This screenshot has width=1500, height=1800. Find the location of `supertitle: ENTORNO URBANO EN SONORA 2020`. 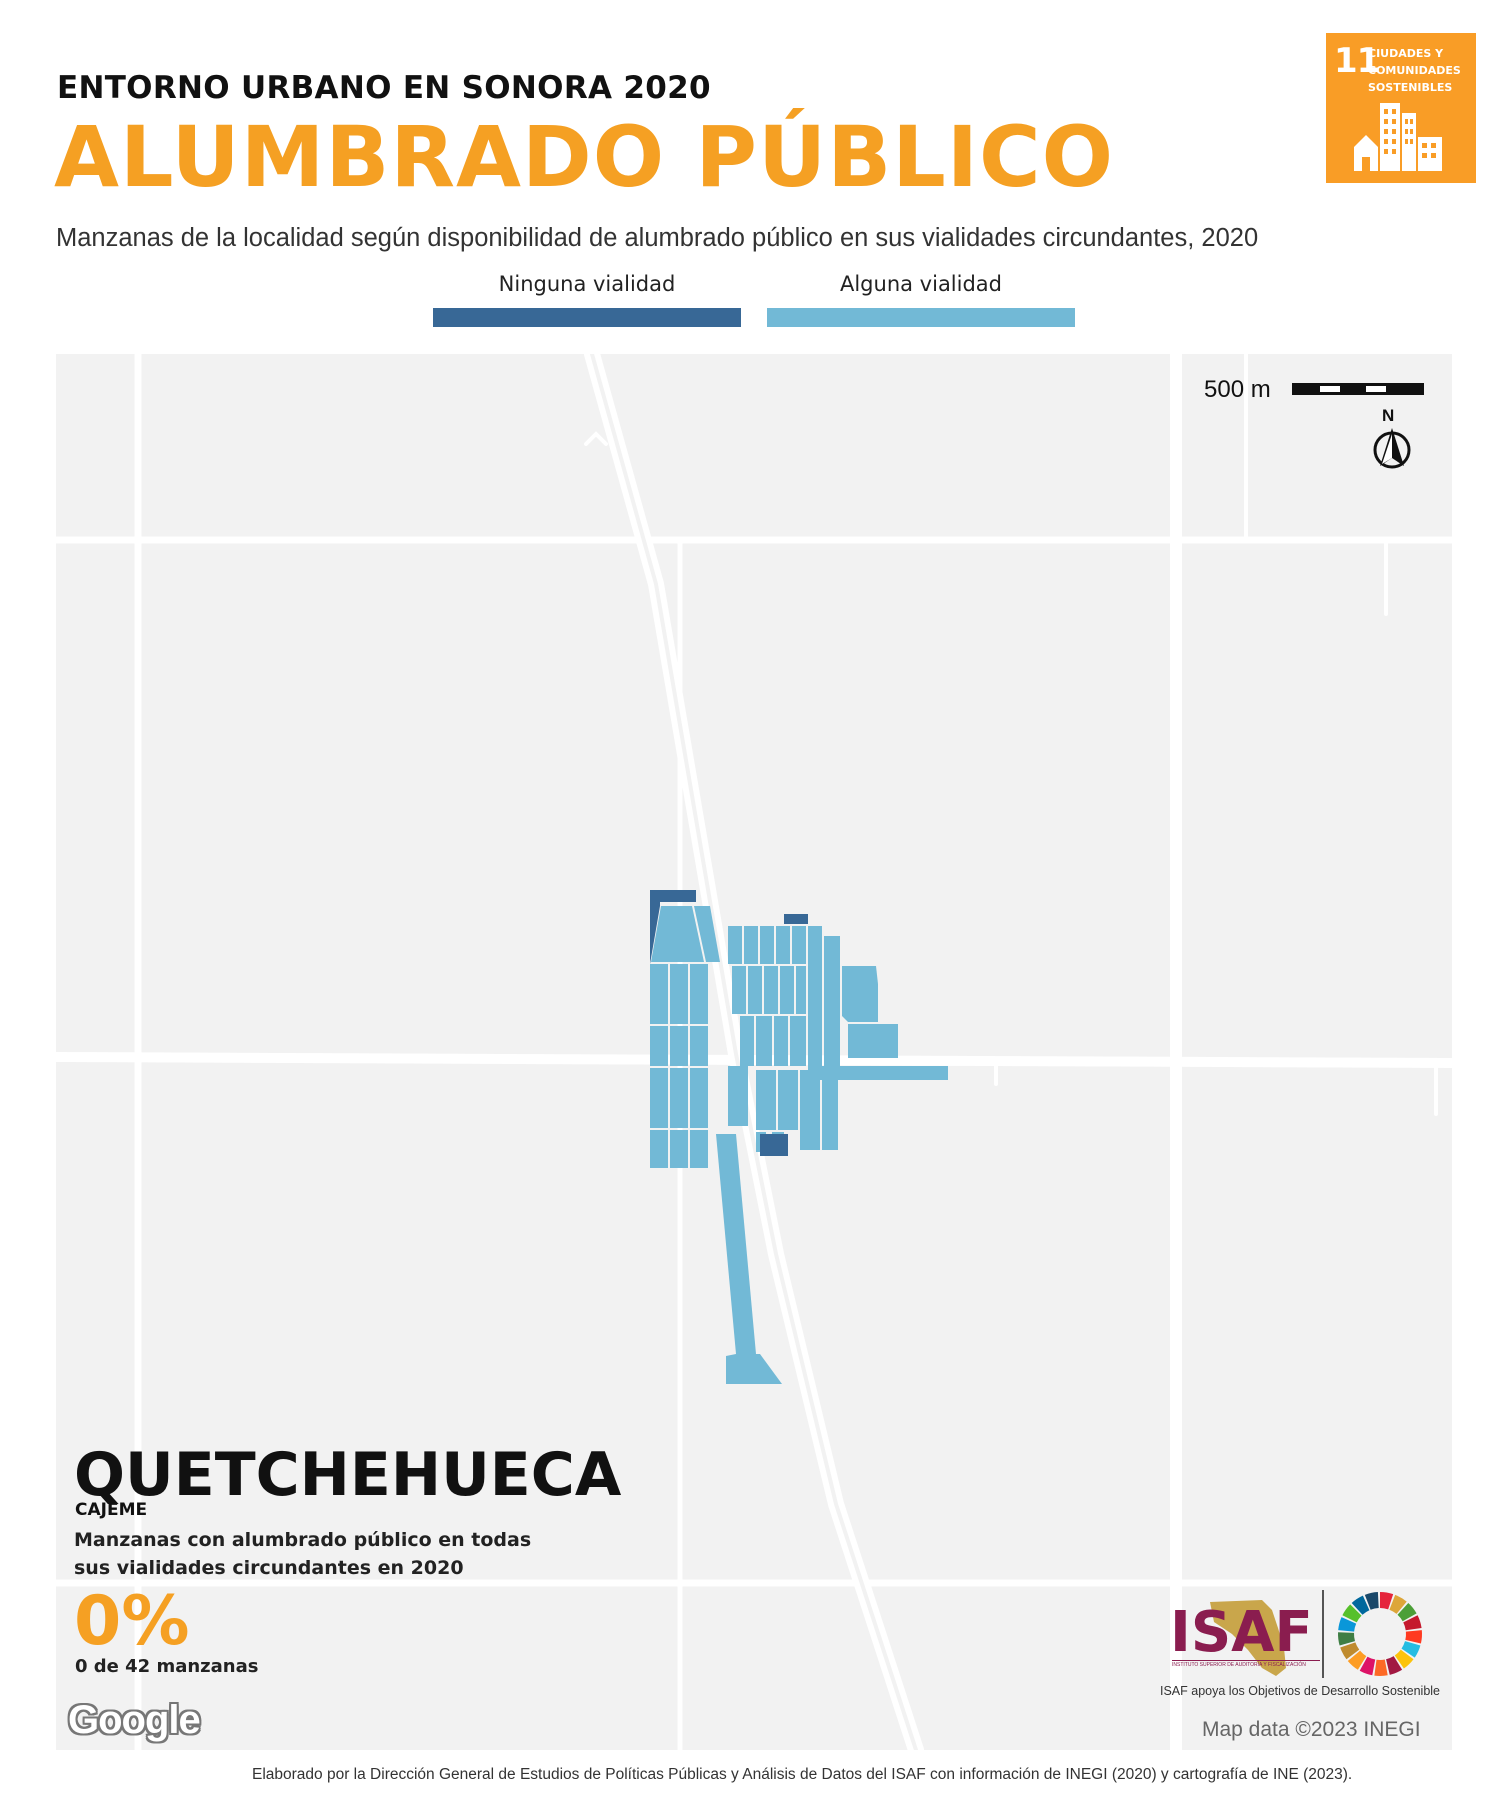

supertitle: ENTORNO URBANO EN SONORA 2020 is located at coordinates (384, 88).